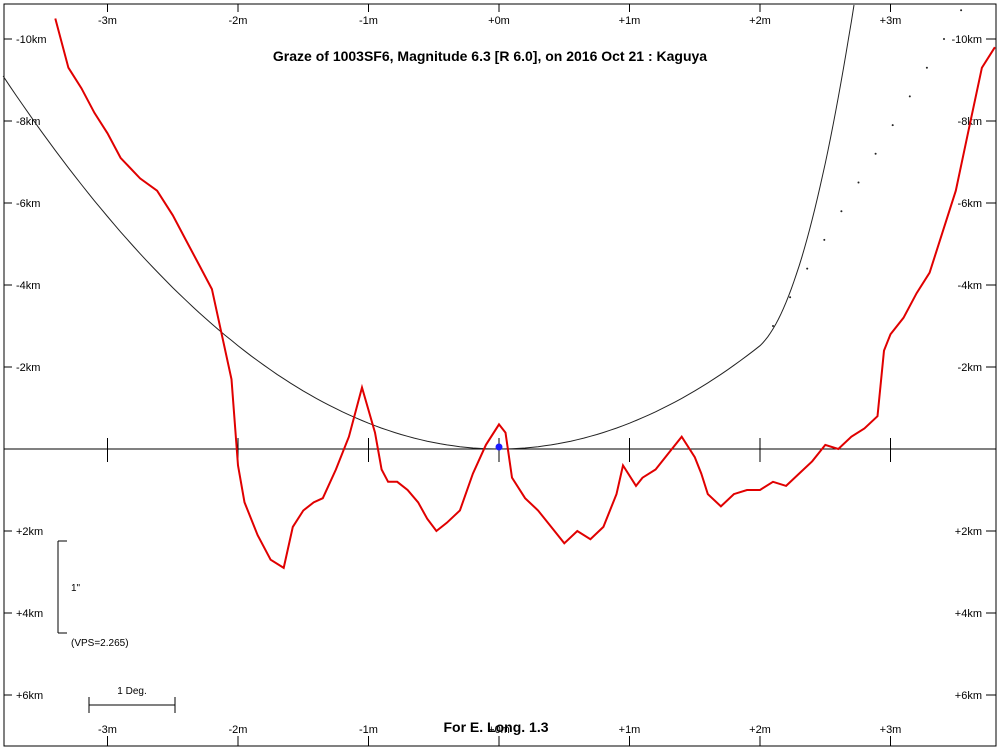 Image resolution: width=1000 pixels, height=750 pixels. I want to click on y-tick-label-left: -2km, so click(28, 368).